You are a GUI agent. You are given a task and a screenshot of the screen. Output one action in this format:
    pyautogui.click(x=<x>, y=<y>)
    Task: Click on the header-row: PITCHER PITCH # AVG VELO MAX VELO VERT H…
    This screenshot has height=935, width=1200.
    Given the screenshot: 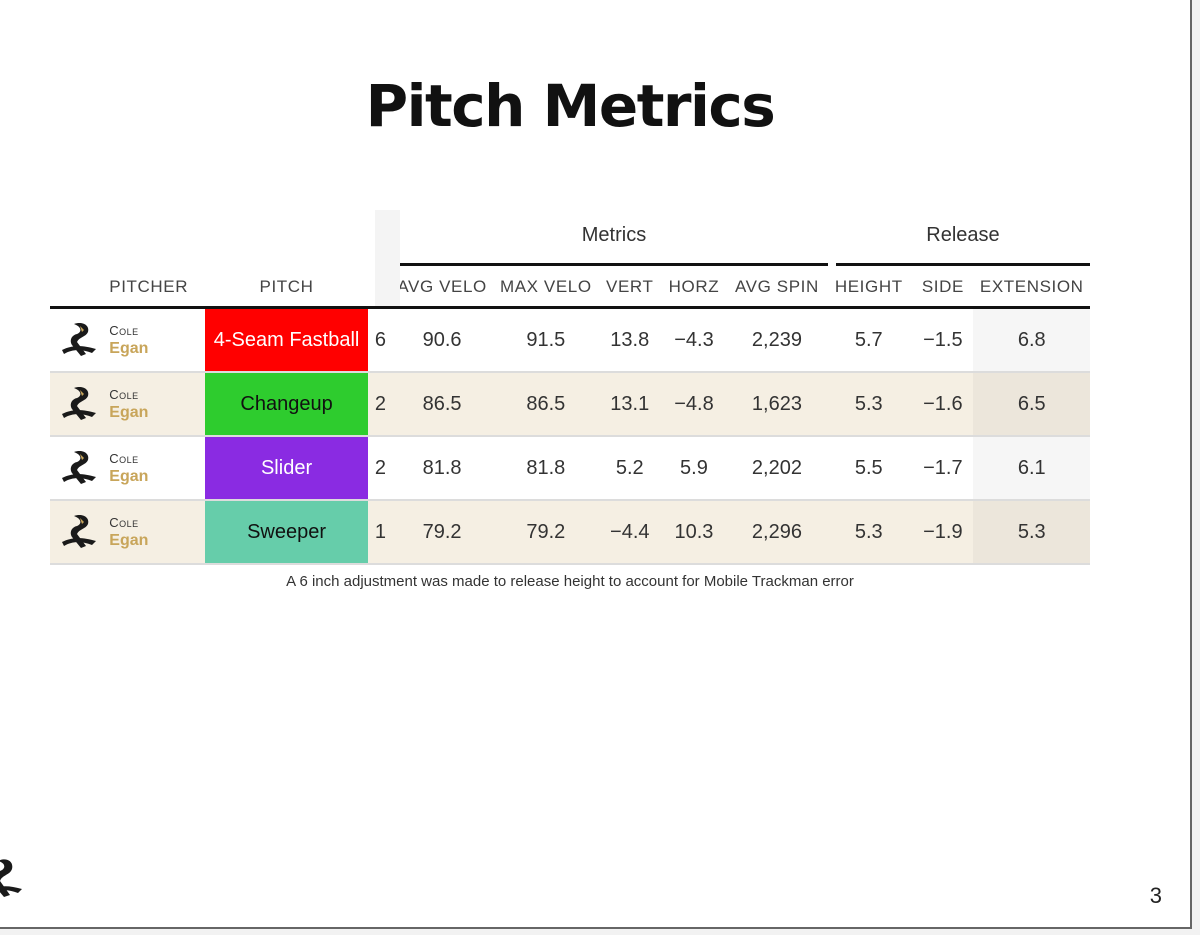 What is the action you would take?
    pyautogui.click(x=570, y=288)
    